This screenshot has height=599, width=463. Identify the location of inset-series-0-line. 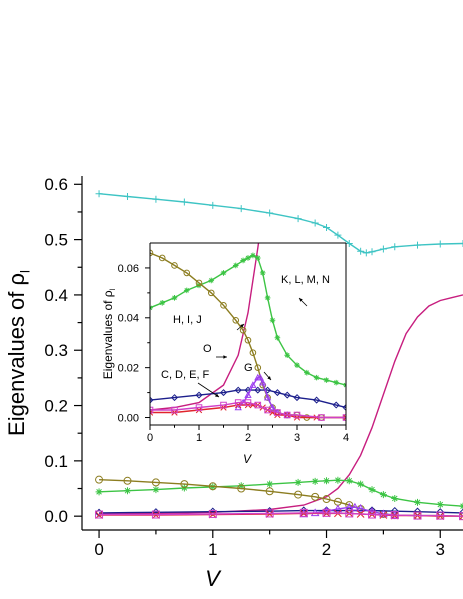
(205, 327).